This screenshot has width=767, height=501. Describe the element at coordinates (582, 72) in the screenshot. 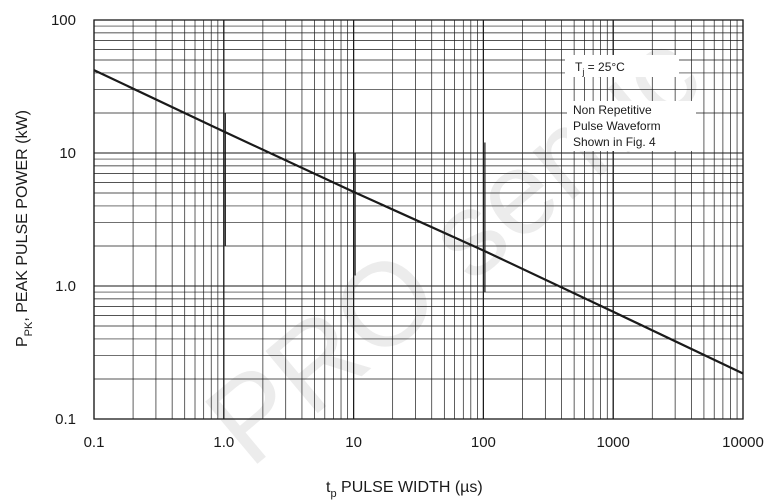

I see `tj-sub: j` at that location.